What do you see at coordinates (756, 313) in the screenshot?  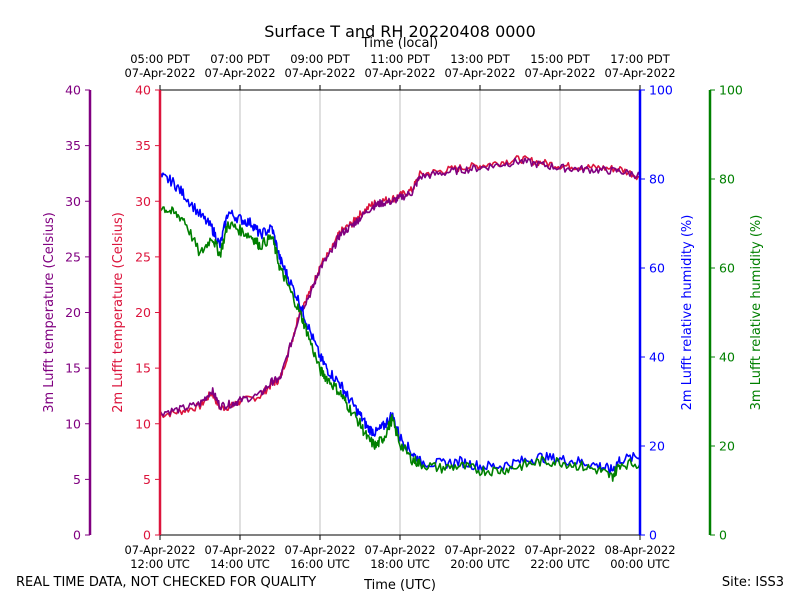 I see `y-axis-label-rh3m: 3m Lufft relative humidity (%)` at bounding box center [756, 313].